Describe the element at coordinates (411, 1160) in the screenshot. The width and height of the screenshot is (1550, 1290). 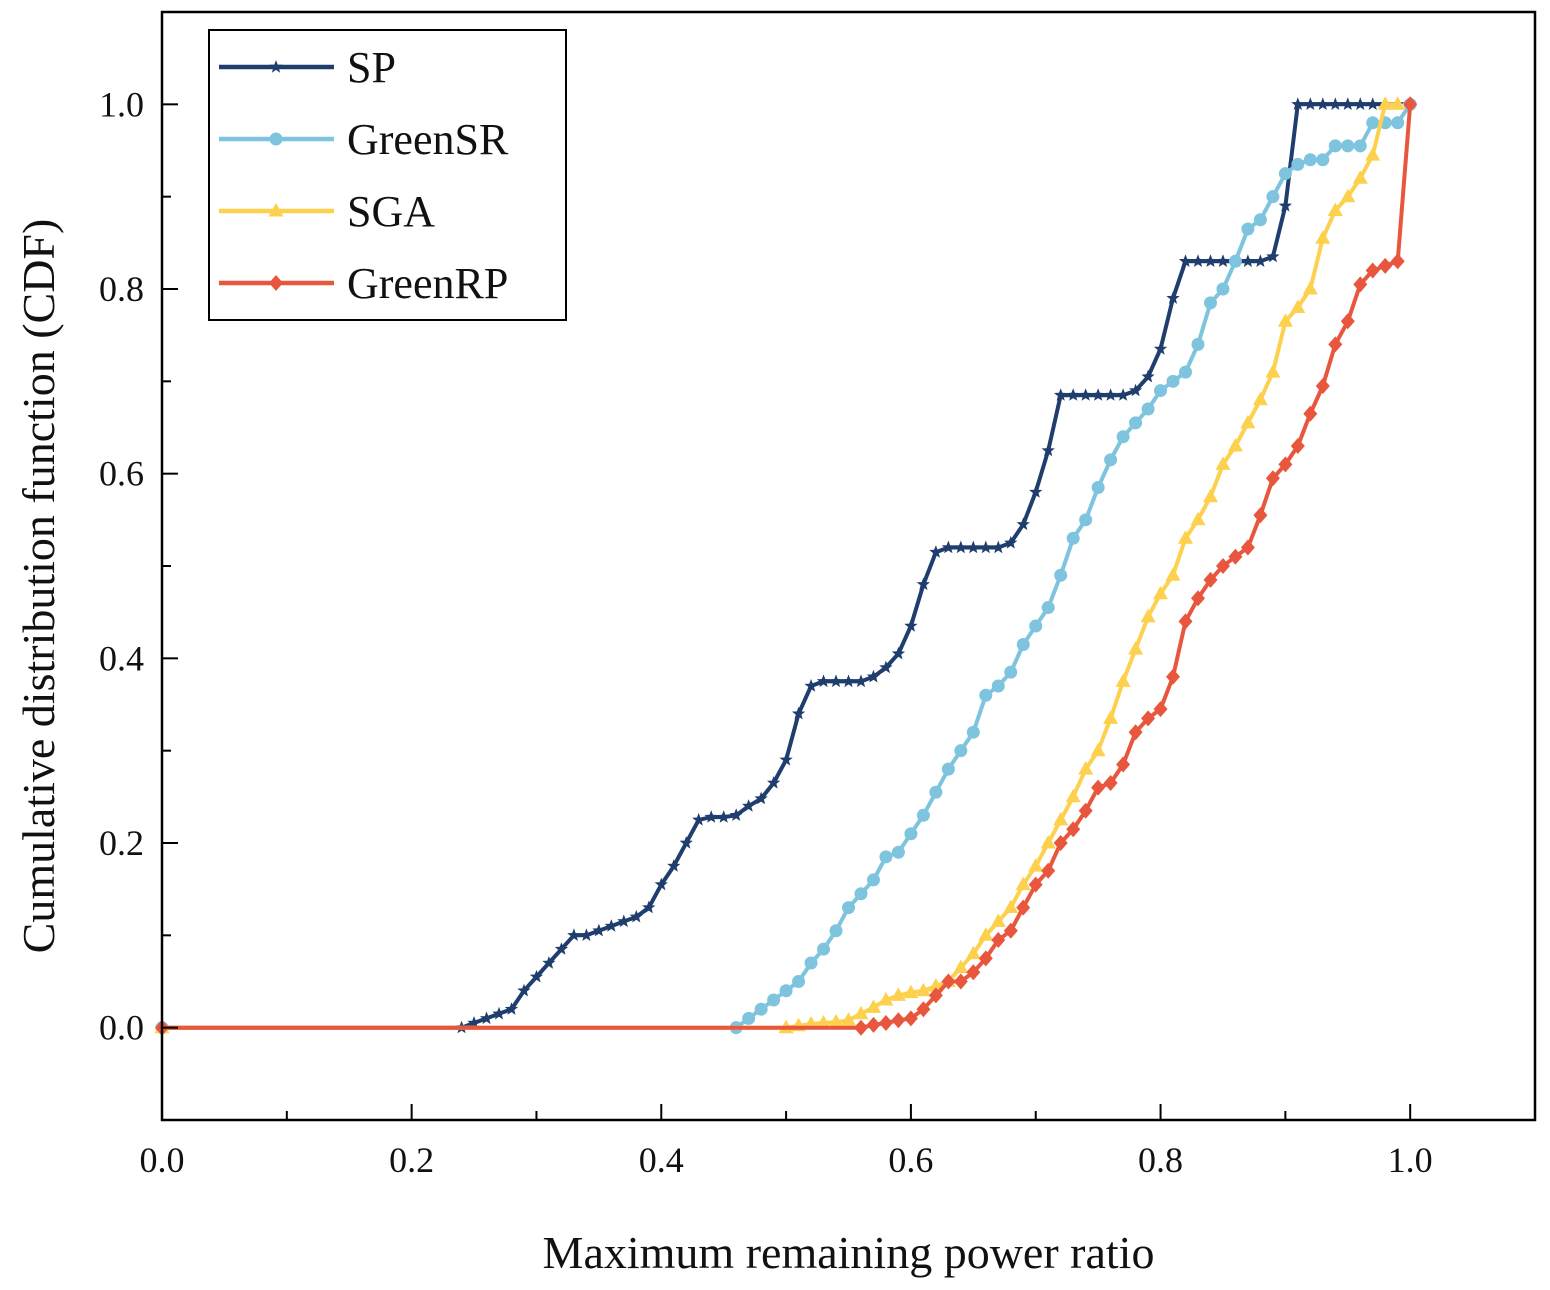
I see `x-tick-label: 0.2` at that location.